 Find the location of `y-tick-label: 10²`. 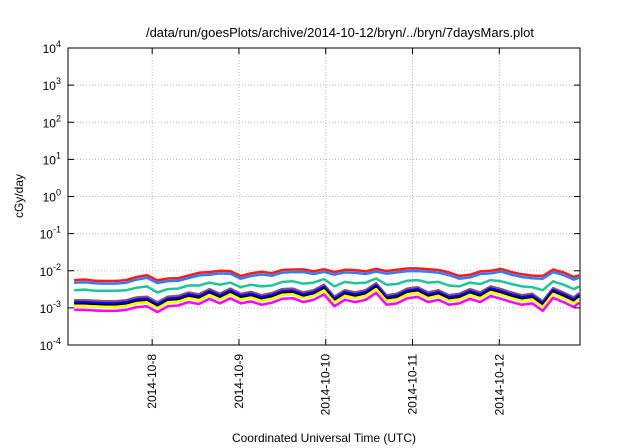

y-tick-label: 10² is located at coordinates (52, 121).